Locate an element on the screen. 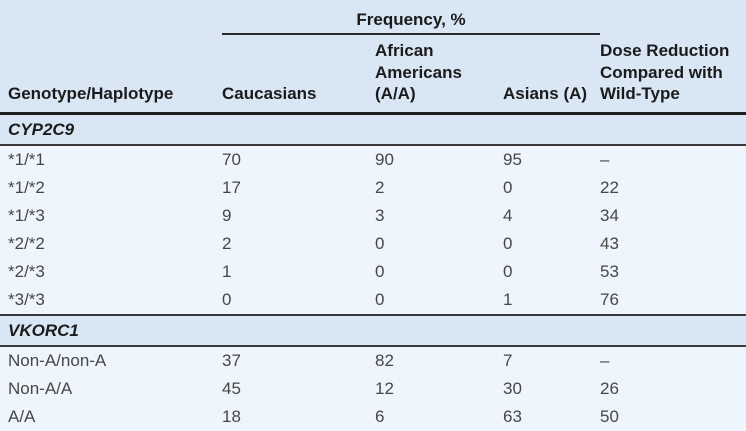  genotype-cell: *2/*3 is located at coordinates (111, 272).